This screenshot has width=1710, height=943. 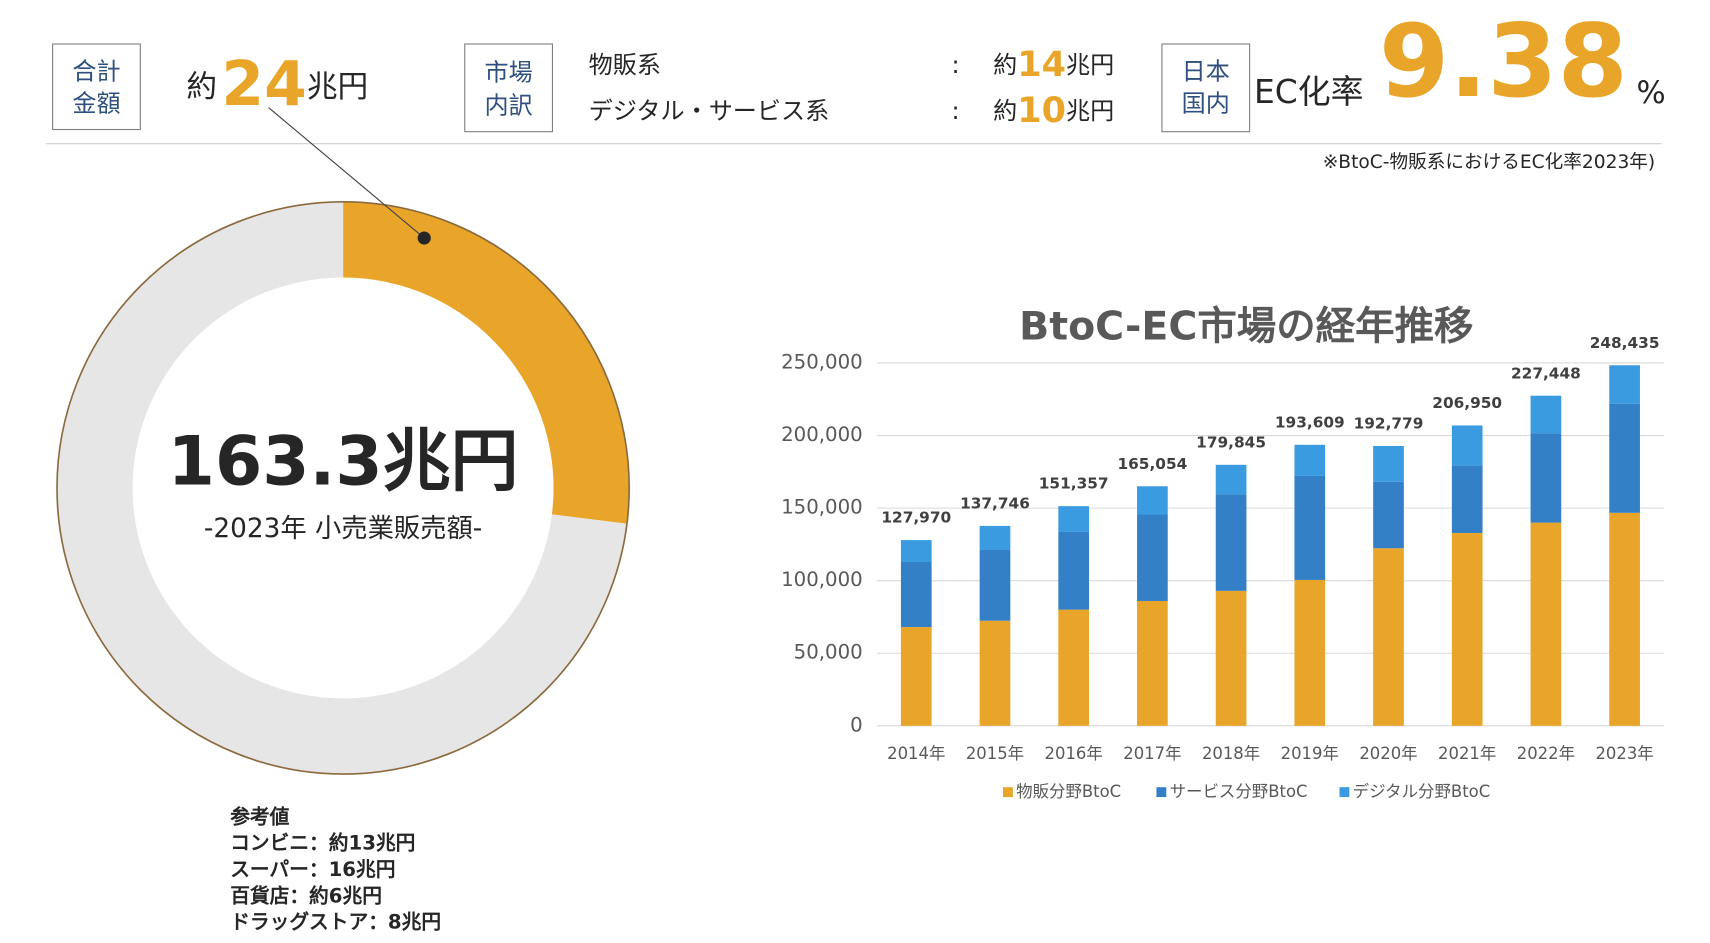 What do you see at coordinates (1068, 791) in the screenshot?
I see `legend-label: 物販分野BtoC` at bounding box center [1068, 791].